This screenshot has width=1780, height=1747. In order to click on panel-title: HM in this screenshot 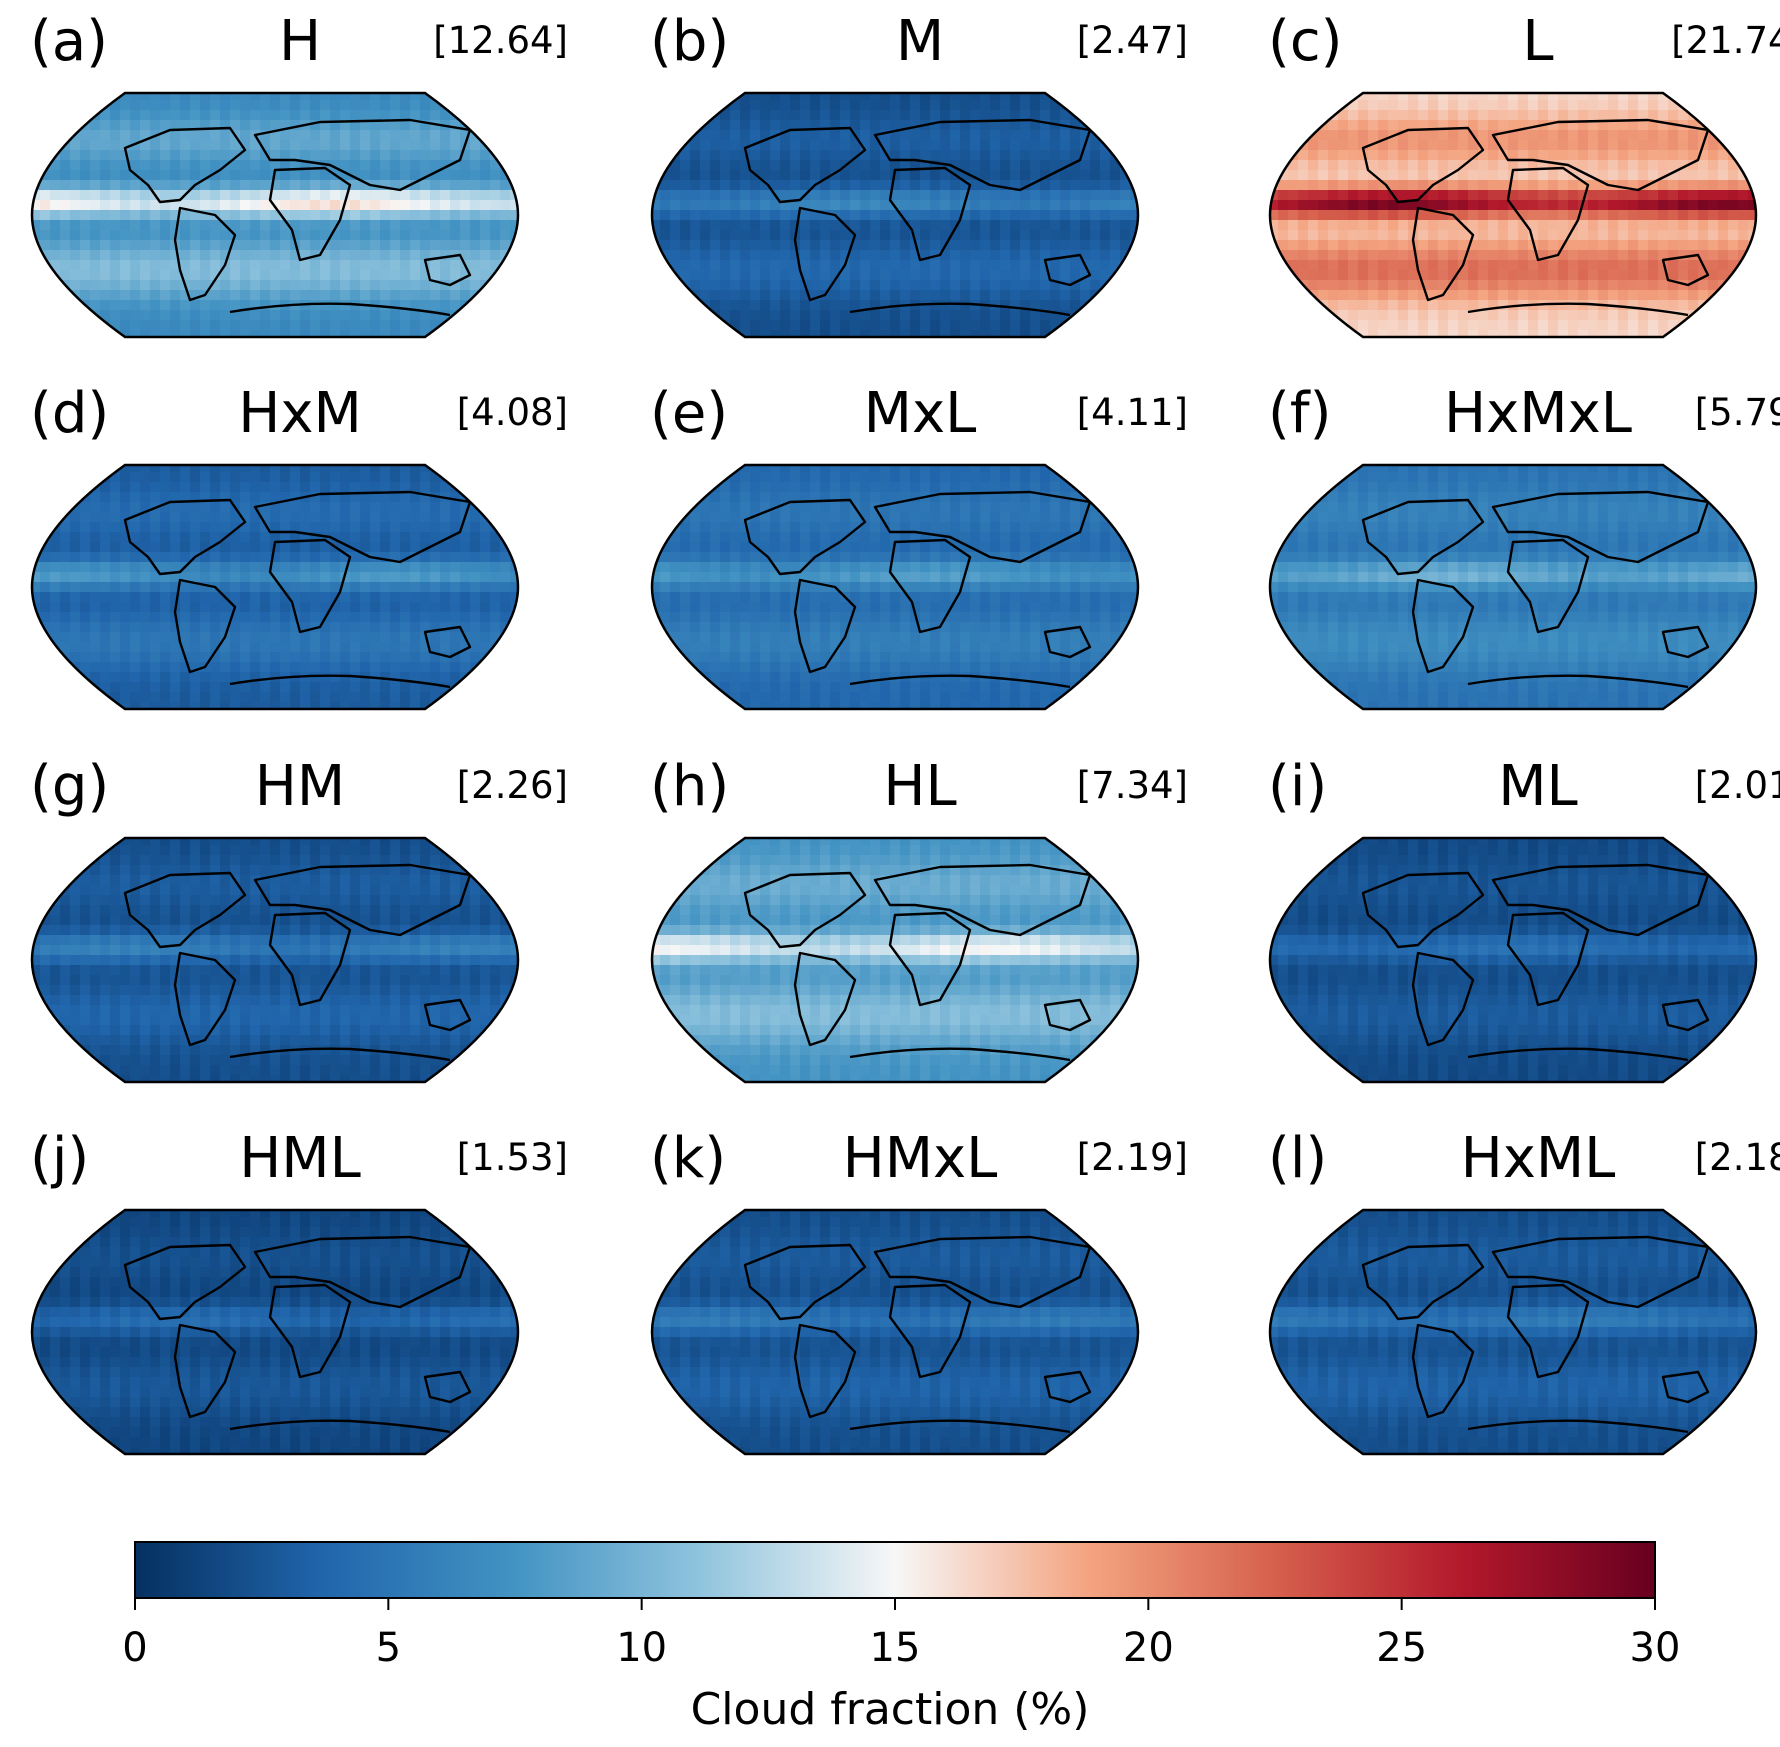, I will do `click(300, 786)`.